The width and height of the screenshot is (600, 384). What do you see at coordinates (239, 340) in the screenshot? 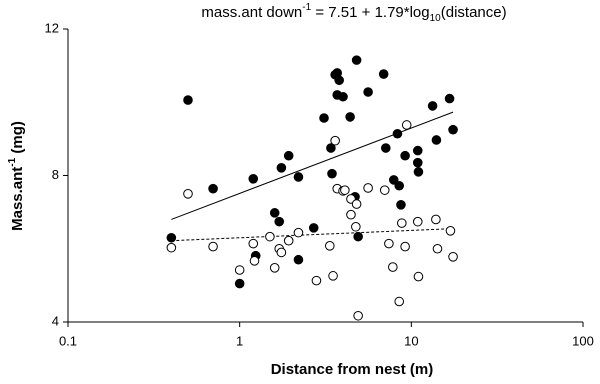
I see `x-tick-label: 1` at bounding box center [239, 340].